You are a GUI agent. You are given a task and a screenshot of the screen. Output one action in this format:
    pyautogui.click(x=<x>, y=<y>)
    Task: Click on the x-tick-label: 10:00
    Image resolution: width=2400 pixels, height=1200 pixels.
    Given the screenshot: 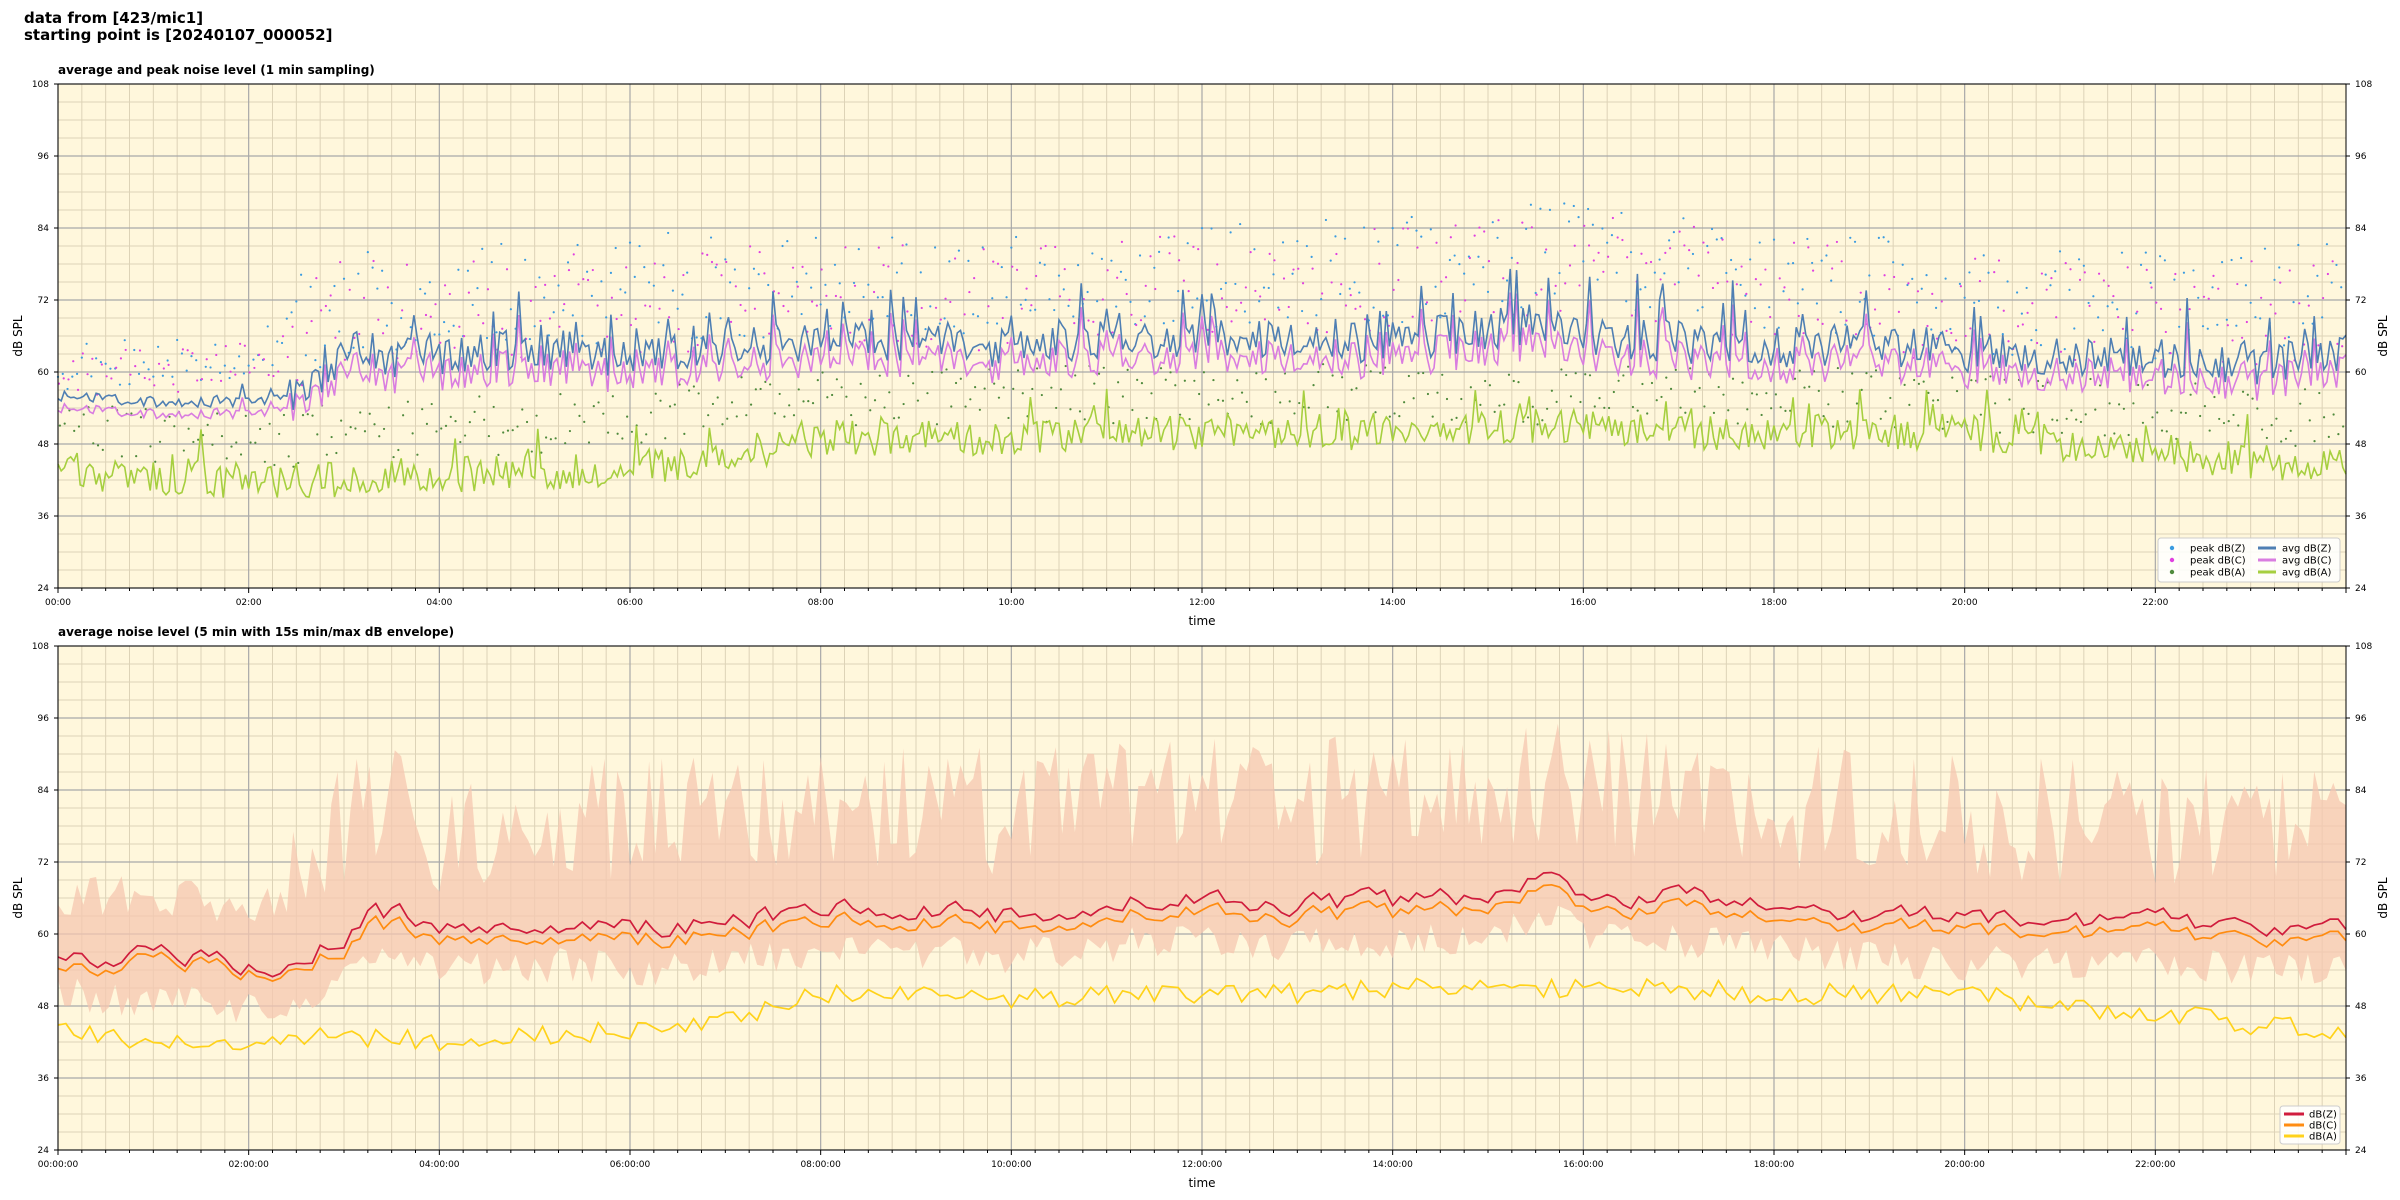 What is the action you would take?
    pyautogui.click(x=1011, y=603)
    